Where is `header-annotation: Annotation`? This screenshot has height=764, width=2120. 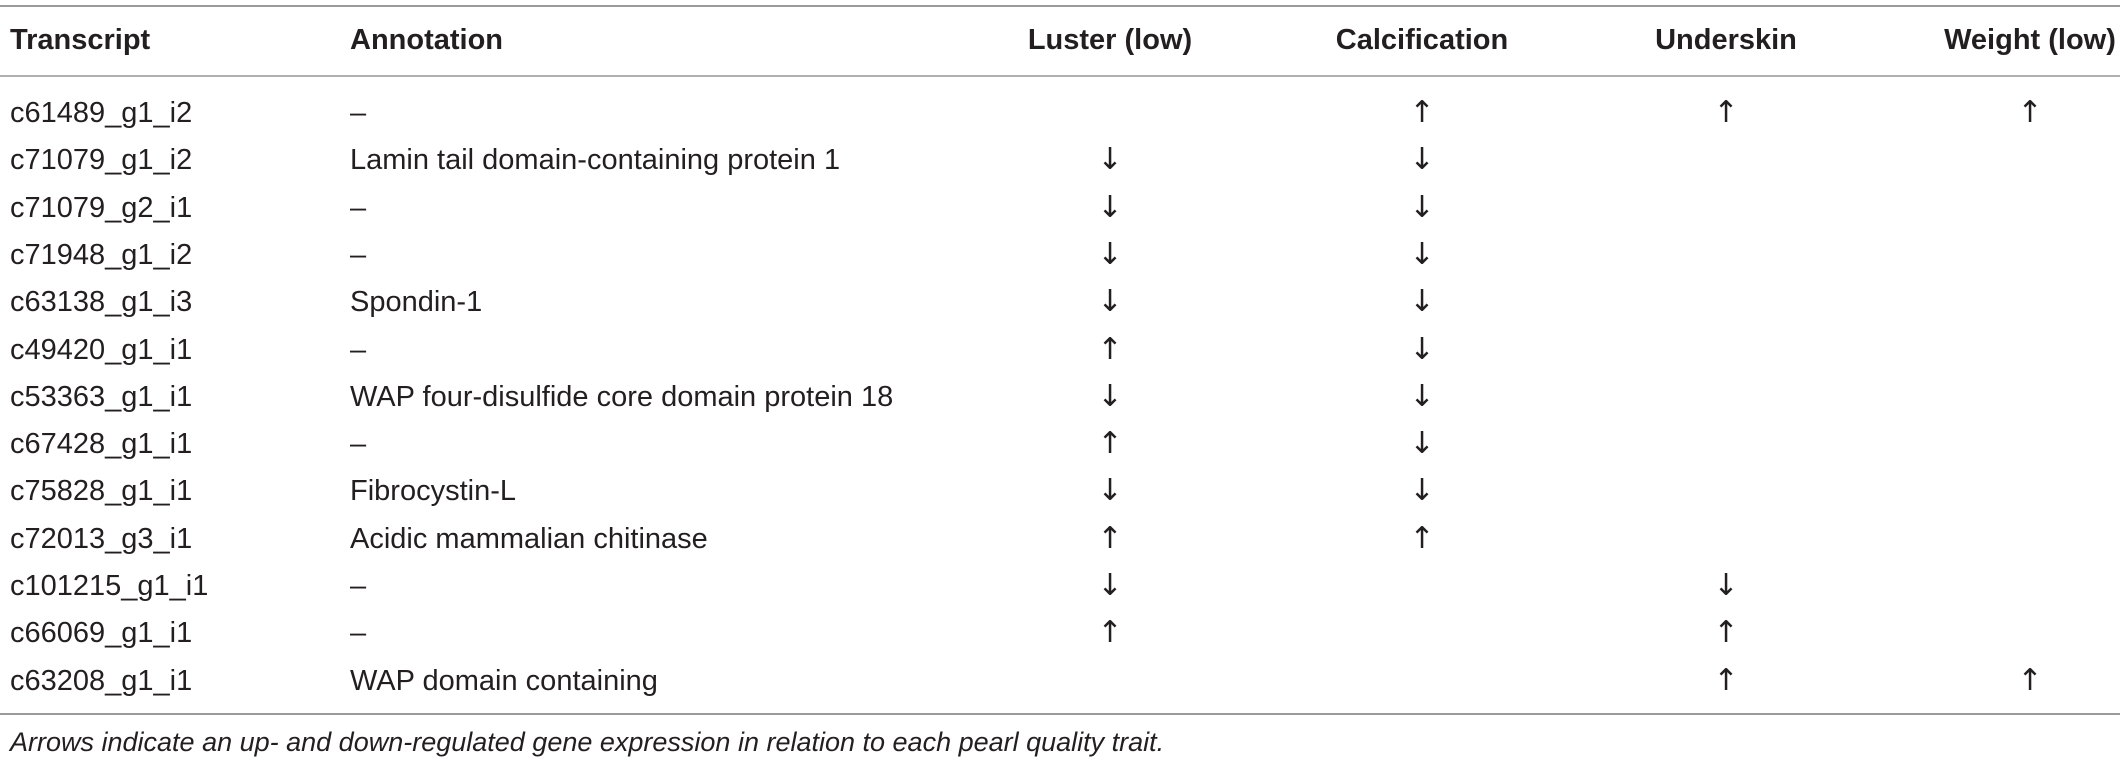 header-annotation: Annotation is located at coordinates (427, 40).